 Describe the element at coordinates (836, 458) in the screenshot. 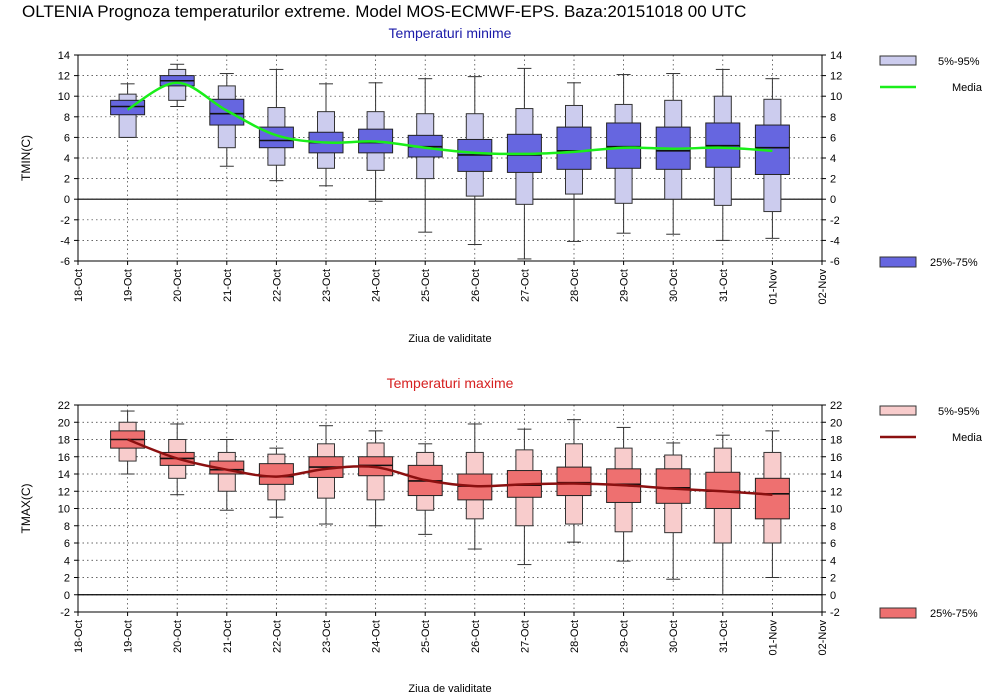

I see `y-tick-label-right: 16` at that location.